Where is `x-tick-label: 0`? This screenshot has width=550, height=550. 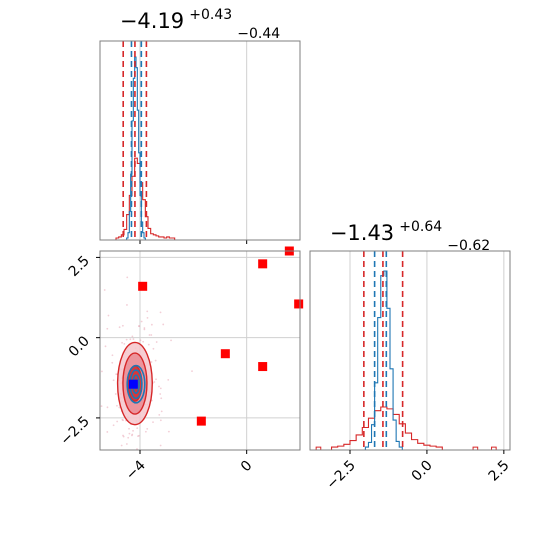 x-tick-label: 0 is located at coordinates (247, 467).